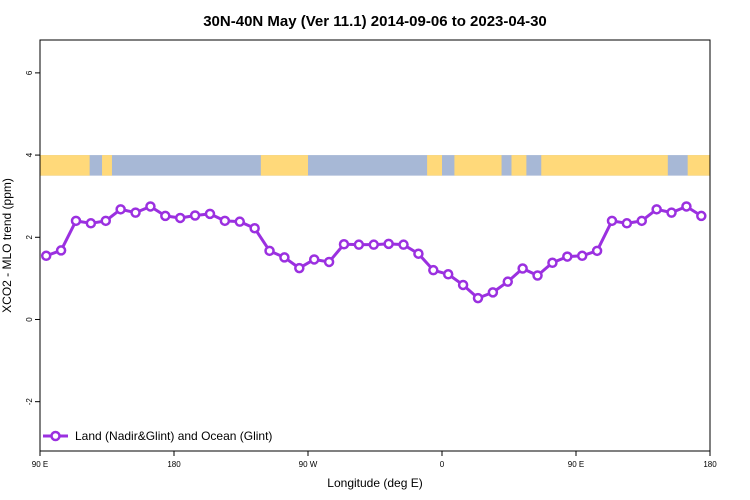 The image size is (750, 500). What do you see at coordinates (576, 464) in the screenshot?
I see `x-tick-label-4: 90 E` at bounding box center [576, 464].